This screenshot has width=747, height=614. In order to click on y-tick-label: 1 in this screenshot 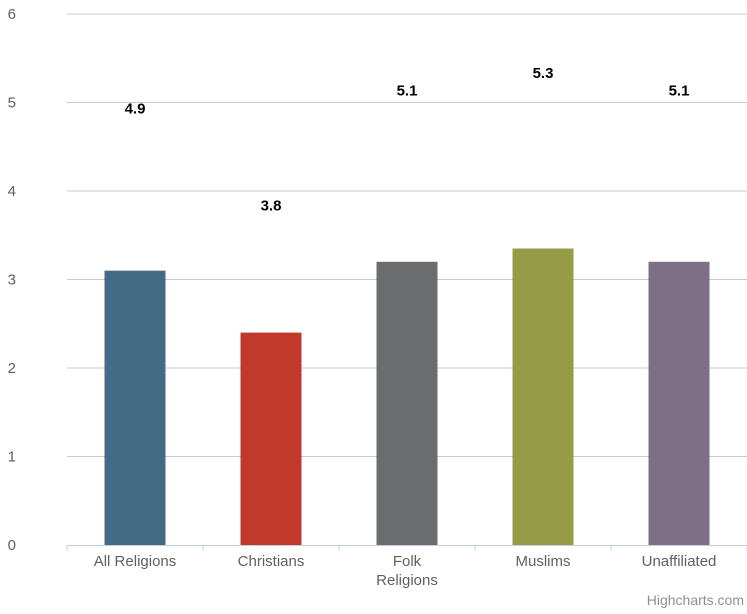, I will do `click(12, 457)`.